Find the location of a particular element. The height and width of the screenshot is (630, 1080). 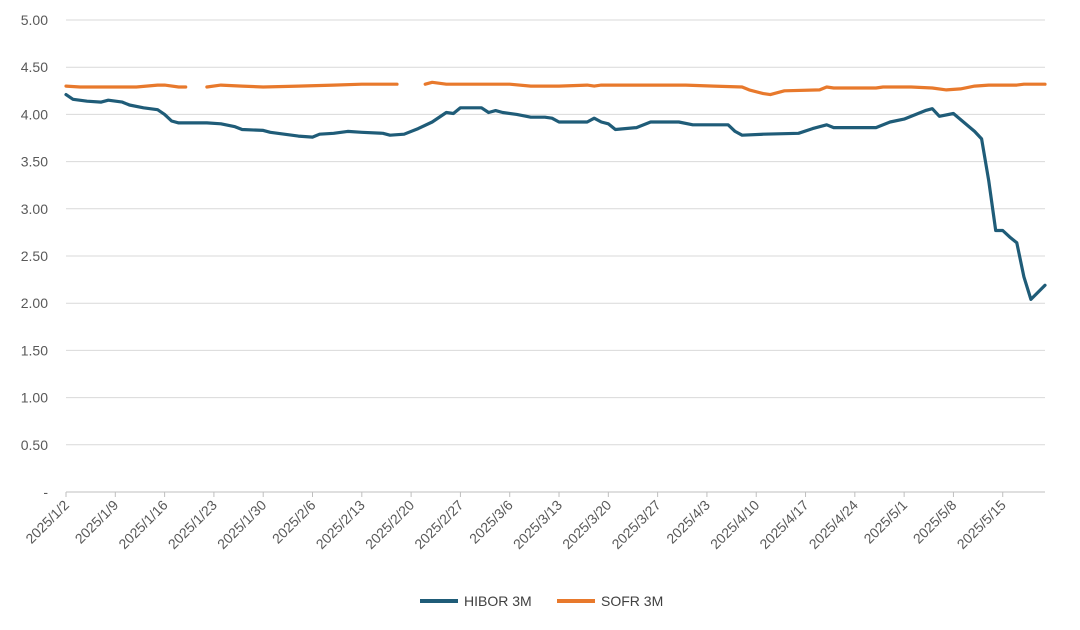

x-tick-label: 2025/2/13 is located at coordinates (341, 525).